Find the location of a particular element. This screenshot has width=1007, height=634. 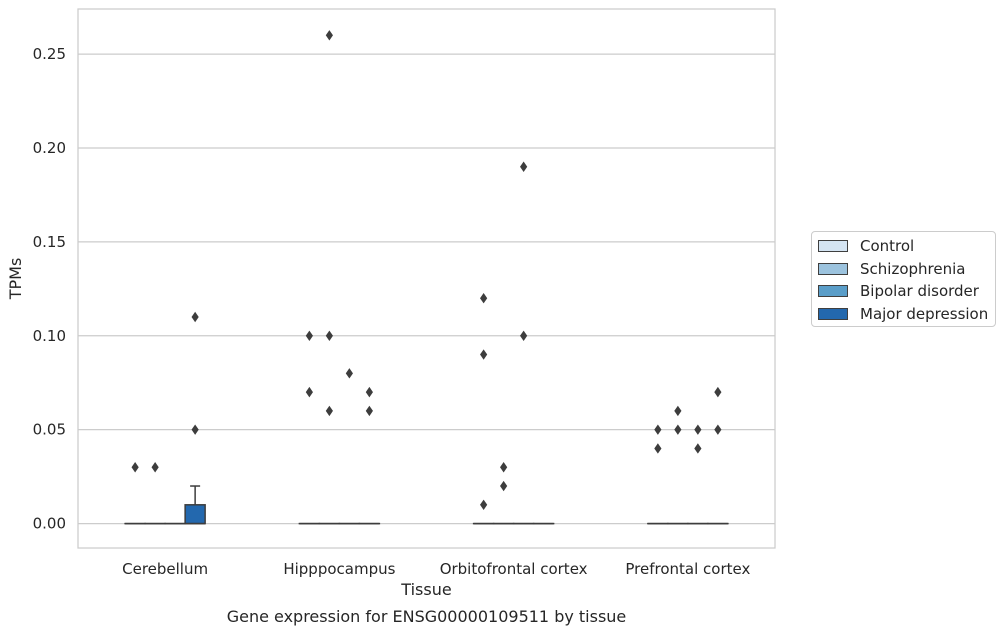

legend-item: Schizophrenia is located at coordinates (903, 269).